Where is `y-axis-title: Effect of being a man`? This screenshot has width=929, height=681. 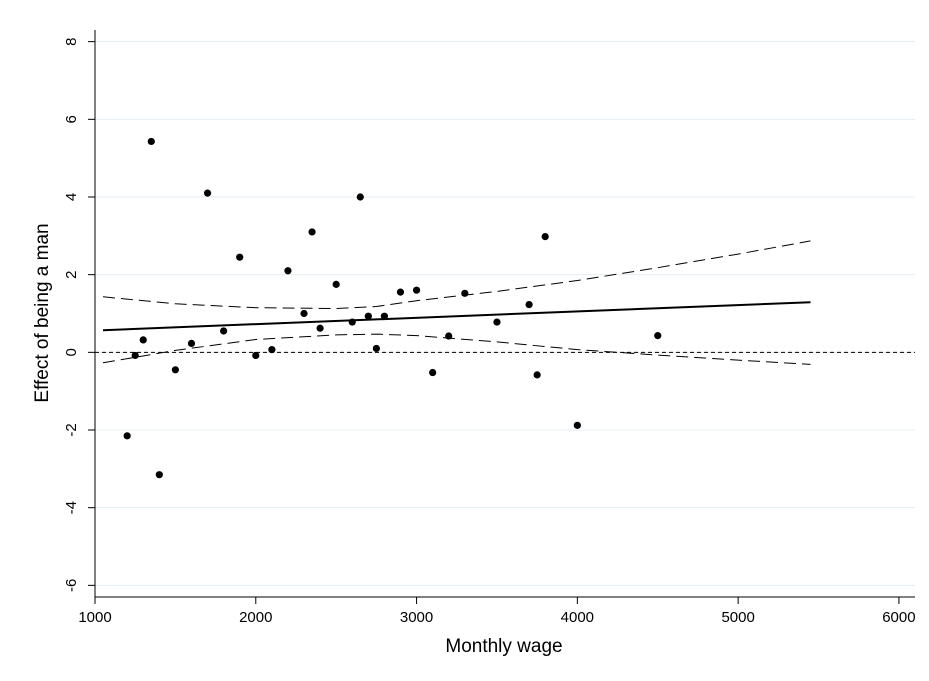 y-axis-title: Effect of being a man is located at coordinates (42, 312).